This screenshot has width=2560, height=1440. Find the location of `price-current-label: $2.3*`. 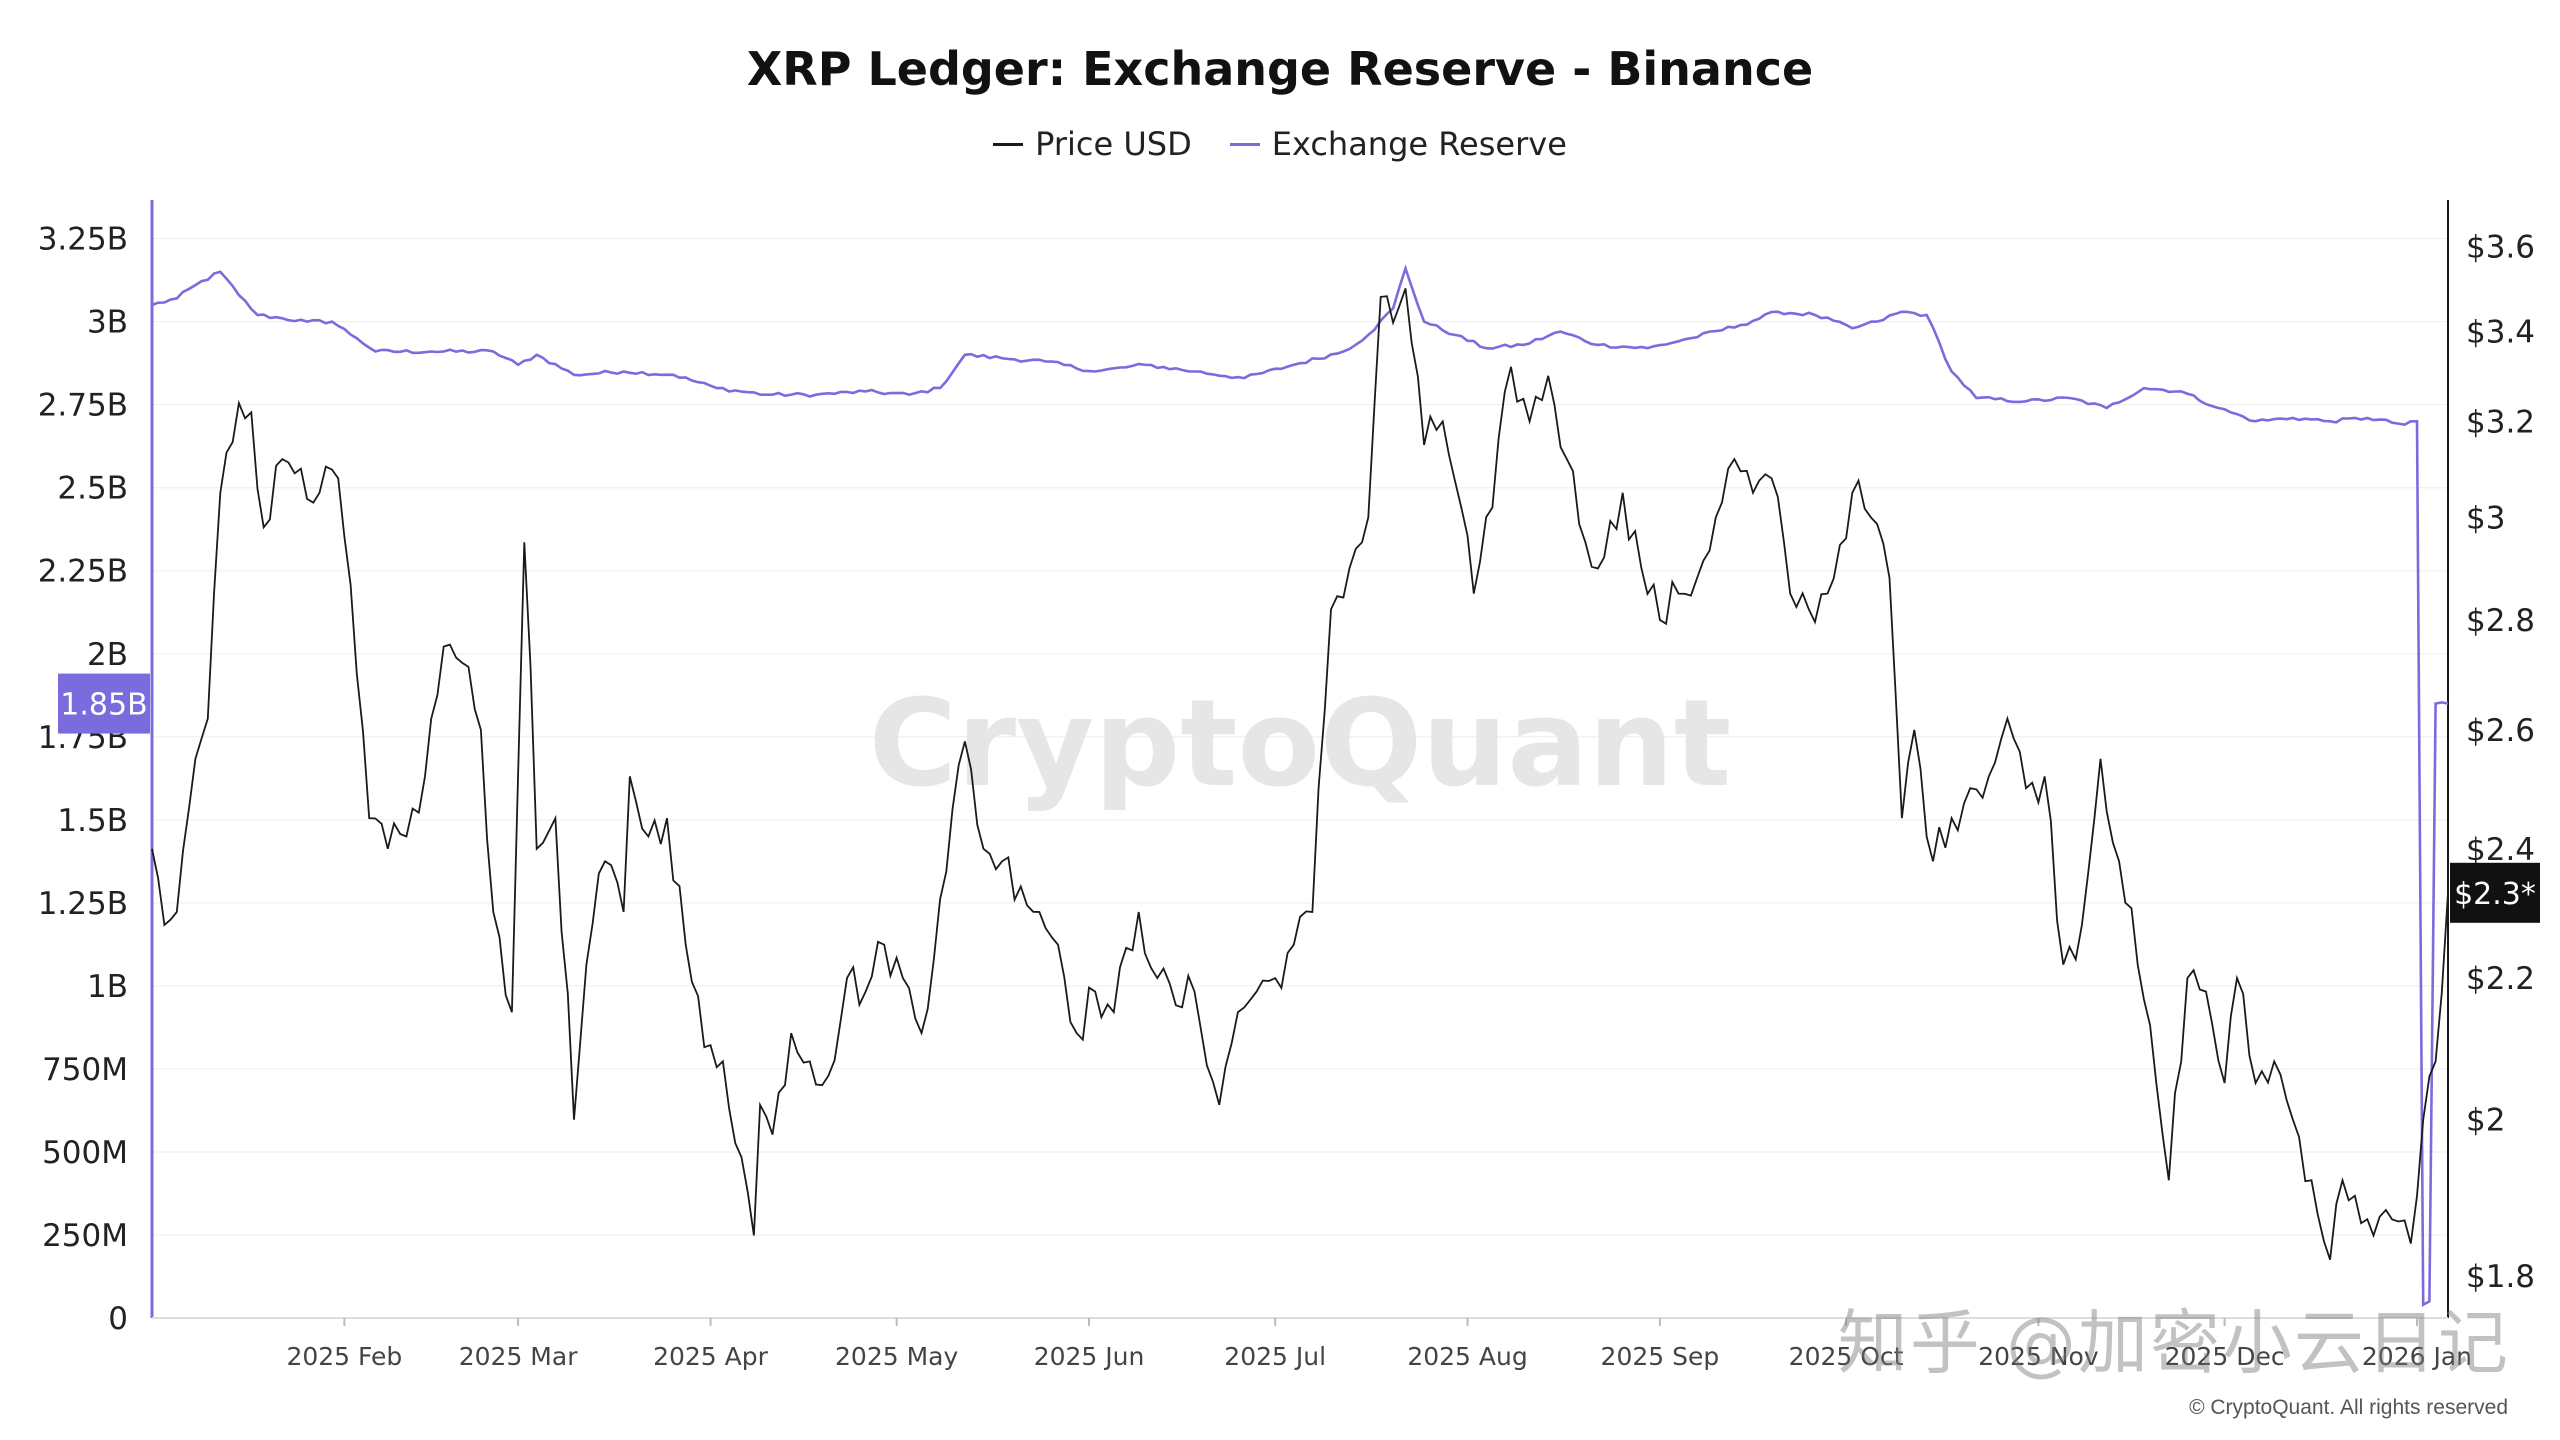

price-current-label: $2.3* is located at coordinates (2495, 894).